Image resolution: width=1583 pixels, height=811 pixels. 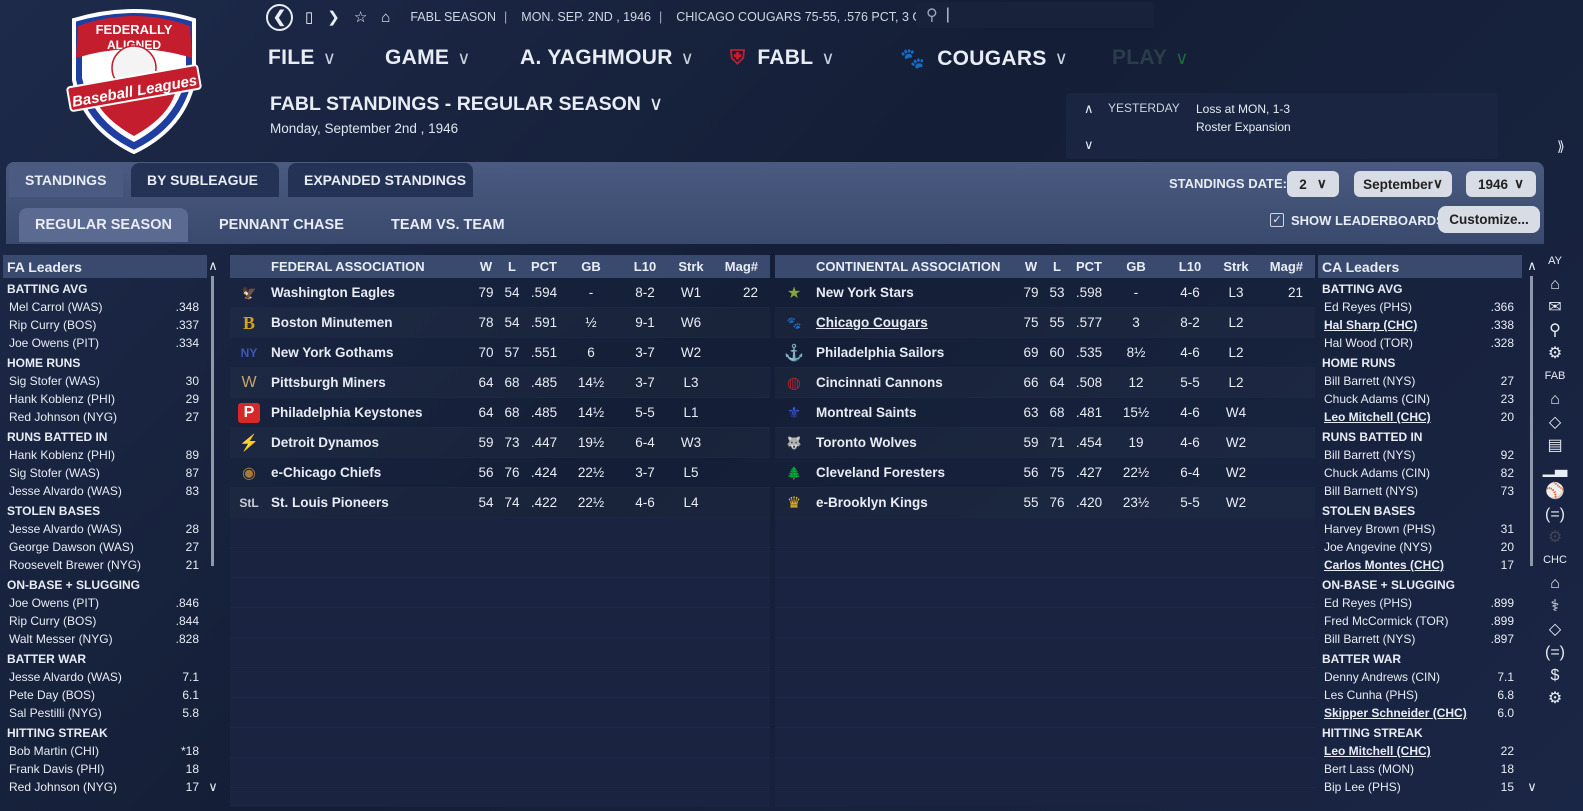 I want to click on team-name: Chicago Cougars, so click(x=872, y=322).